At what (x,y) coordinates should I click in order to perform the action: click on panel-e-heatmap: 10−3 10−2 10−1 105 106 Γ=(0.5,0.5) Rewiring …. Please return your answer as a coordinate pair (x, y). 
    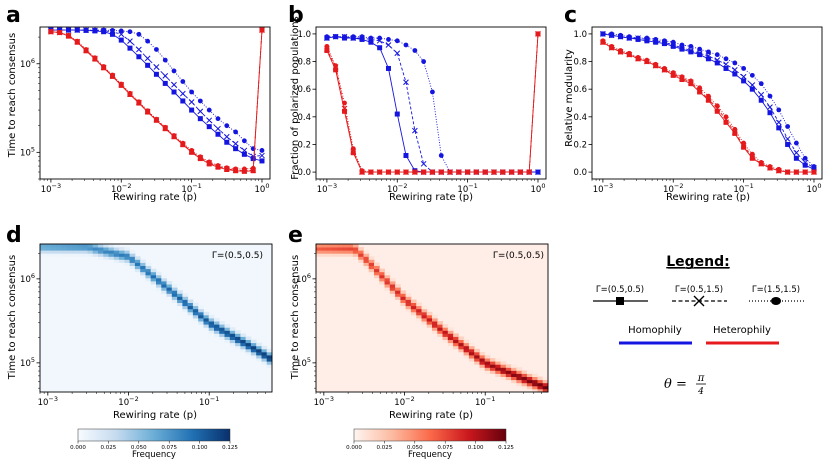
    Looking at the image, I should click on (419, 351).